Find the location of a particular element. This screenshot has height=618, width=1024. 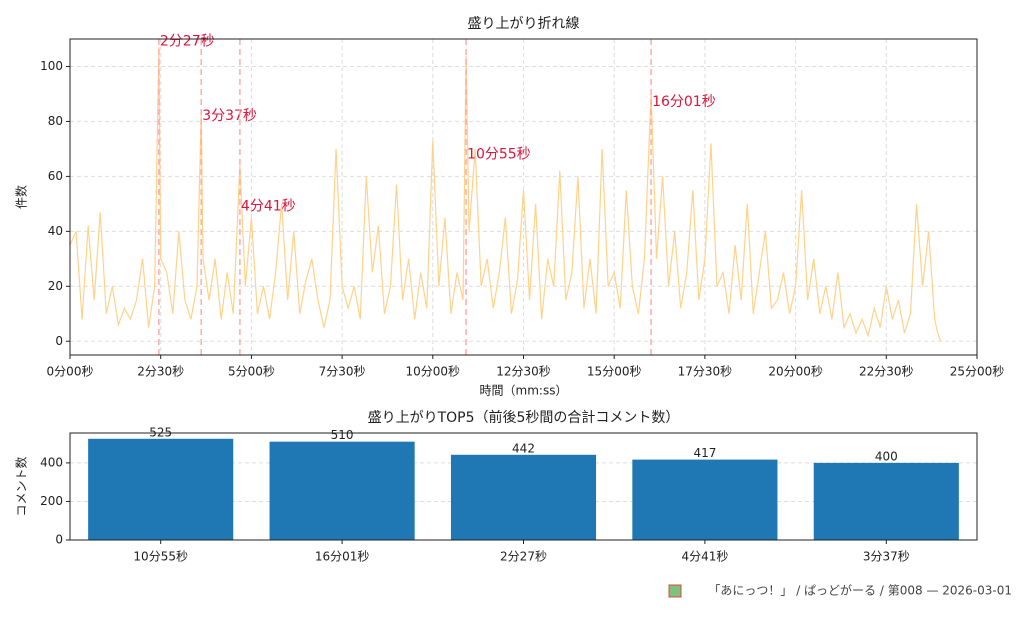

chart-title: 盛り上がりTOP5（前後5秒間の合計コメント数） is located at coordinates (524, 417).